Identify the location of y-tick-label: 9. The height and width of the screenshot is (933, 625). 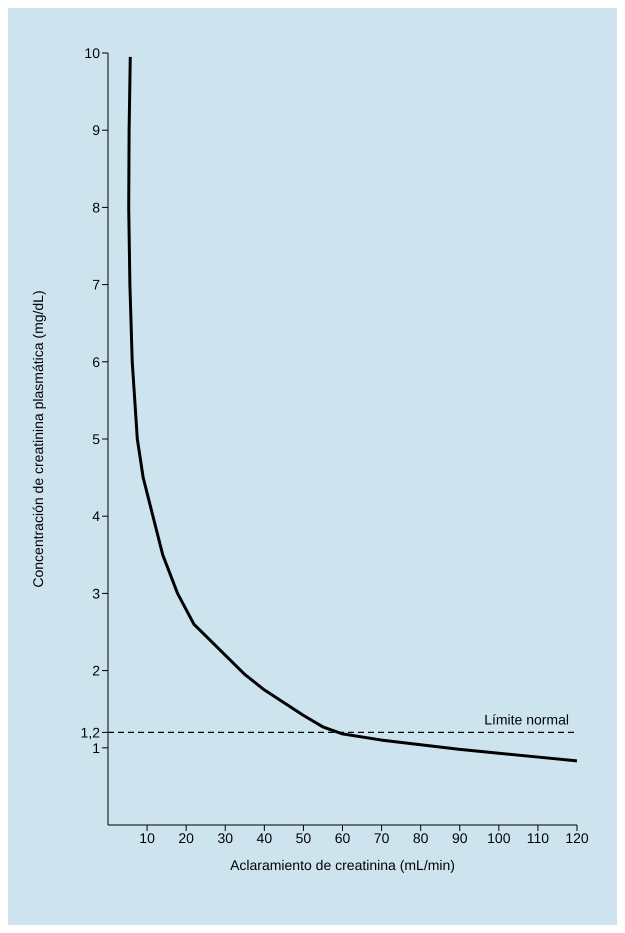
(96, 130).